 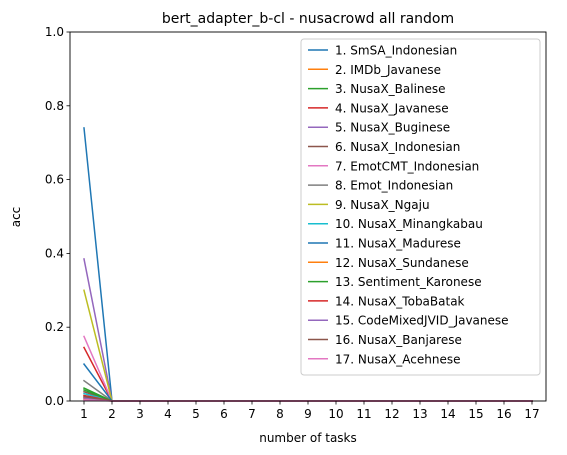 I want to click on x-tick-label: 11, so click(x=363, y=414).